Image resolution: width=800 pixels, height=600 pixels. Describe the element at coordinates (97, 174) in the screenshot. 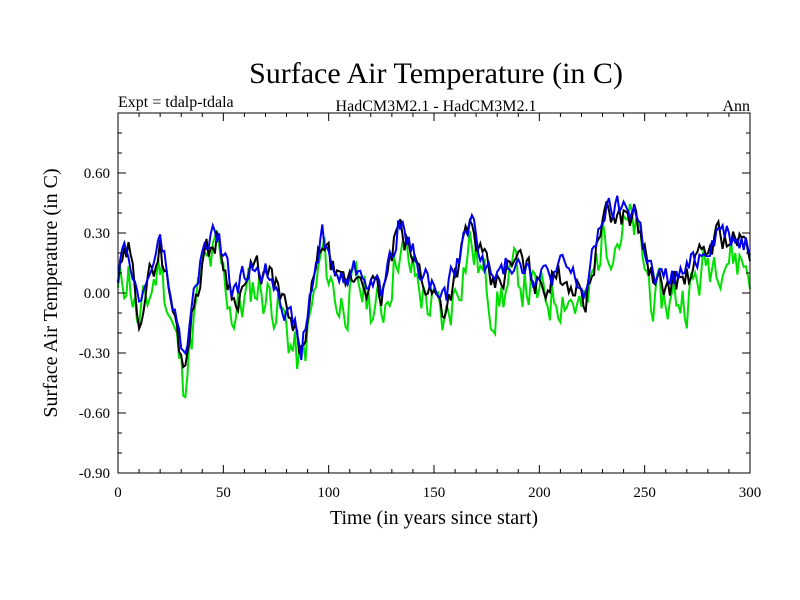

I see `y-tick-label: 0.60` at that location.